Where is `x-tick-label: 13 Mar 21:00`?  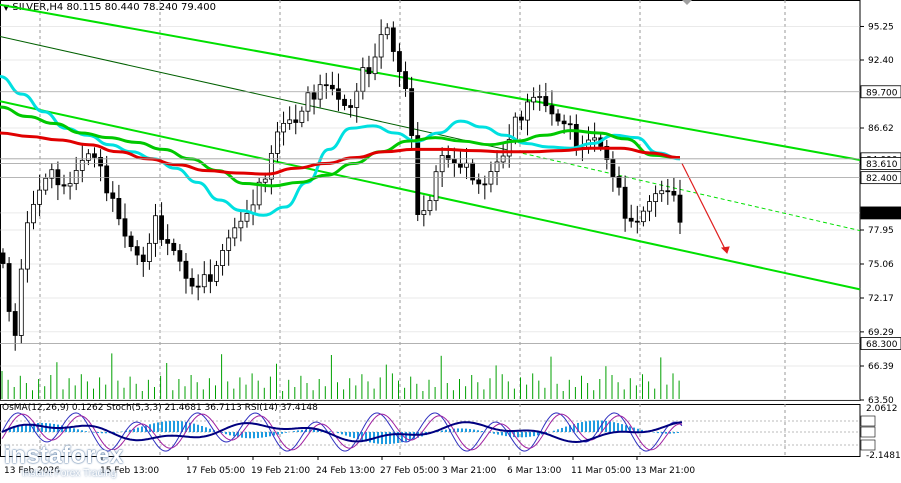 x-tick-label: 13 Mar 21:00 is located at coordinates (665, 471).